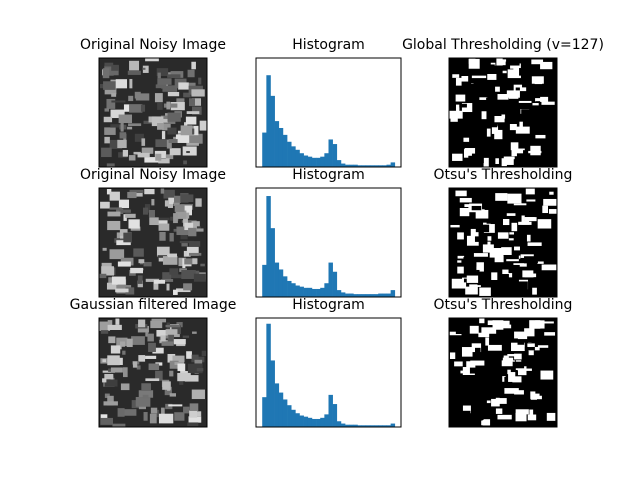  Describe the element at coordinates (153, 175) in the screenshot. I see `axes-title: Original Noisy Image` at that location.